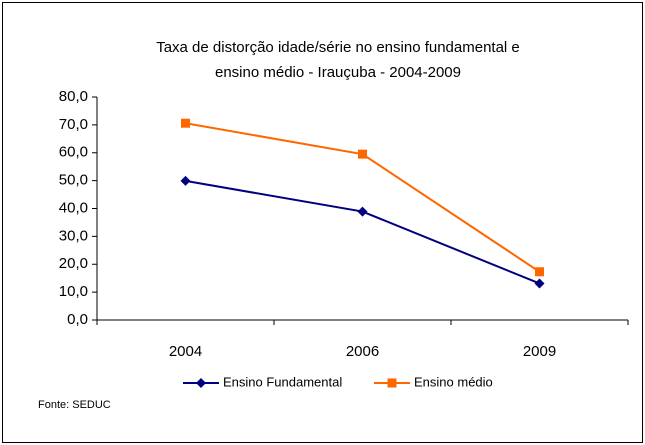 The height and width of the screenshot is (445, 645). Describe the element at coordinates (77, 319) in the screenshot. I see `y-tick-label: 0,0` at that location.